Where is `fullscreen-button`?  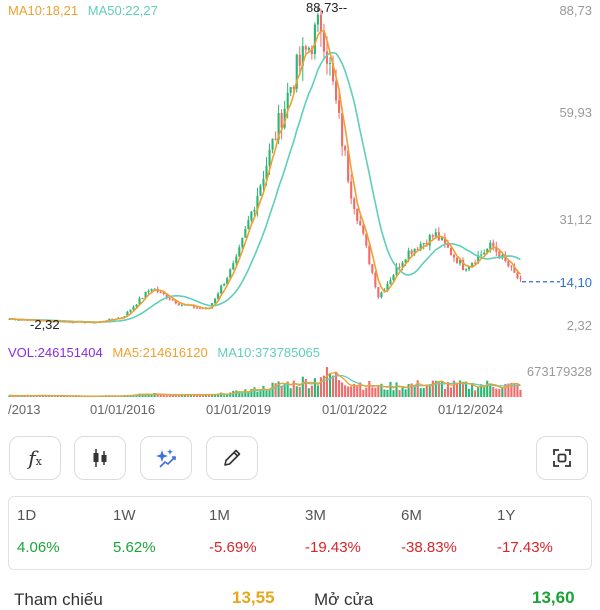 fullscreen-button is located at coordinates (562, 458).